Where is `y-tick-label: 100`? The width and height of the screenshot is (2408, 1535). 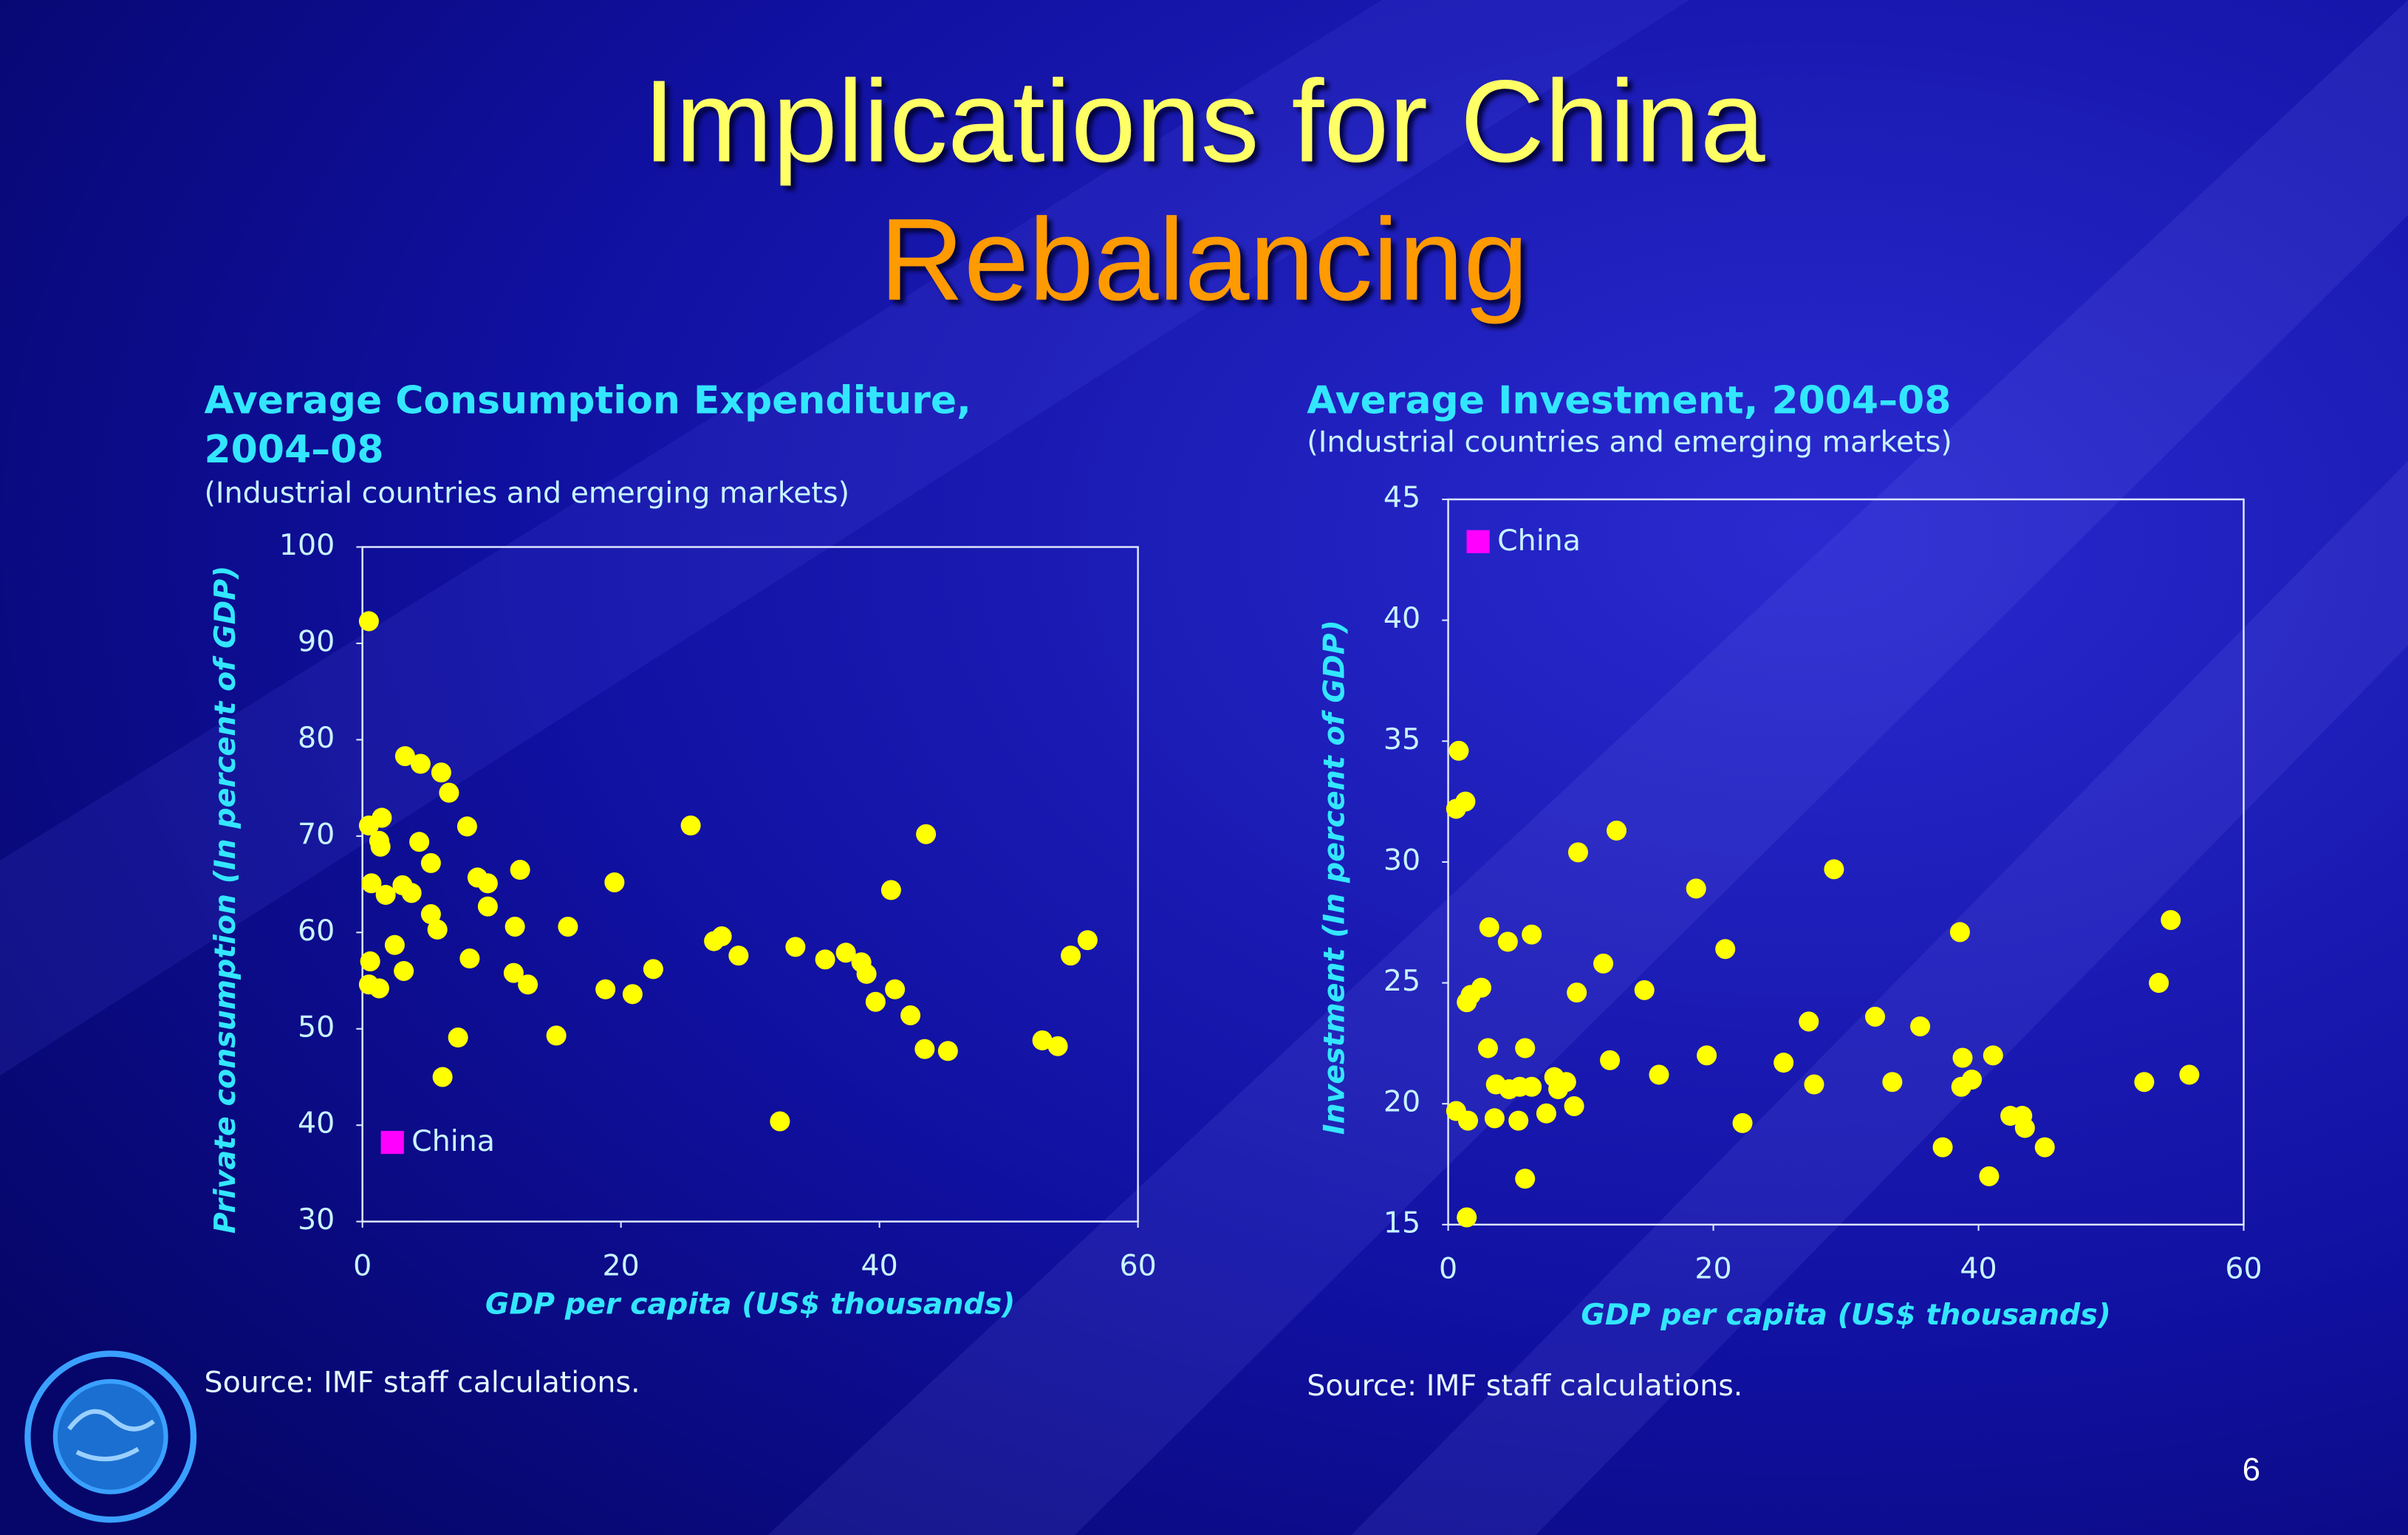 y-tick-label: 100 is located at coordinates (307, 545).